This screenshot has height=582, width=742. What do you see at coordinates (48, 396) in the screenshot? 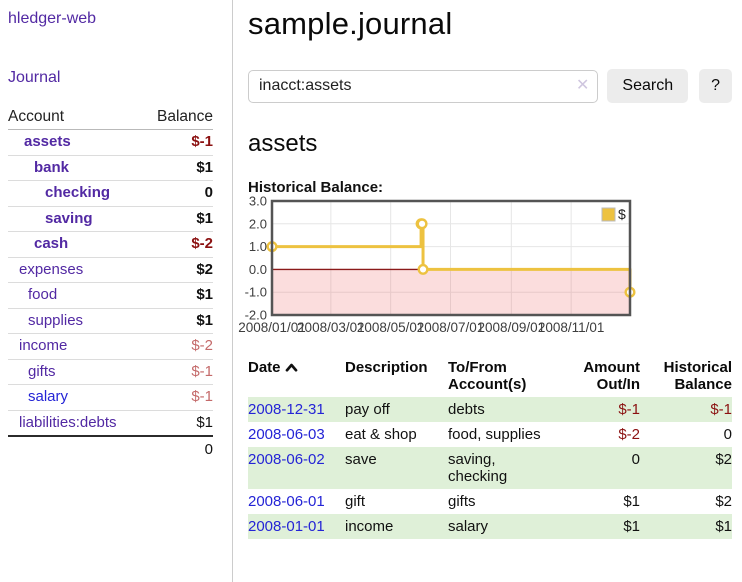
I see `account-link-salary: salary` at bounding box center [48, 396].